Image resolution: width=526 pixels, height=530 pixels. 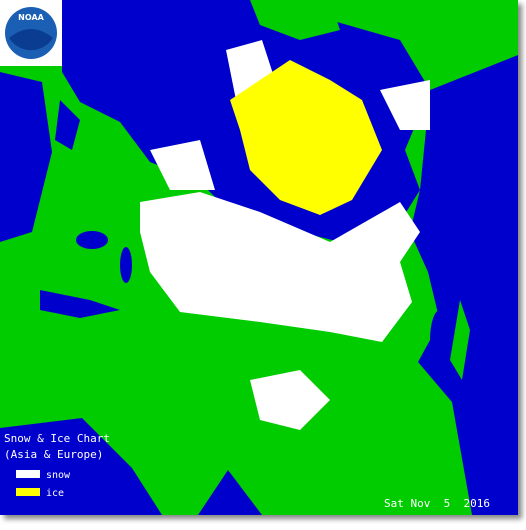 I want to click on black-sea, so click(x=92, y=240).